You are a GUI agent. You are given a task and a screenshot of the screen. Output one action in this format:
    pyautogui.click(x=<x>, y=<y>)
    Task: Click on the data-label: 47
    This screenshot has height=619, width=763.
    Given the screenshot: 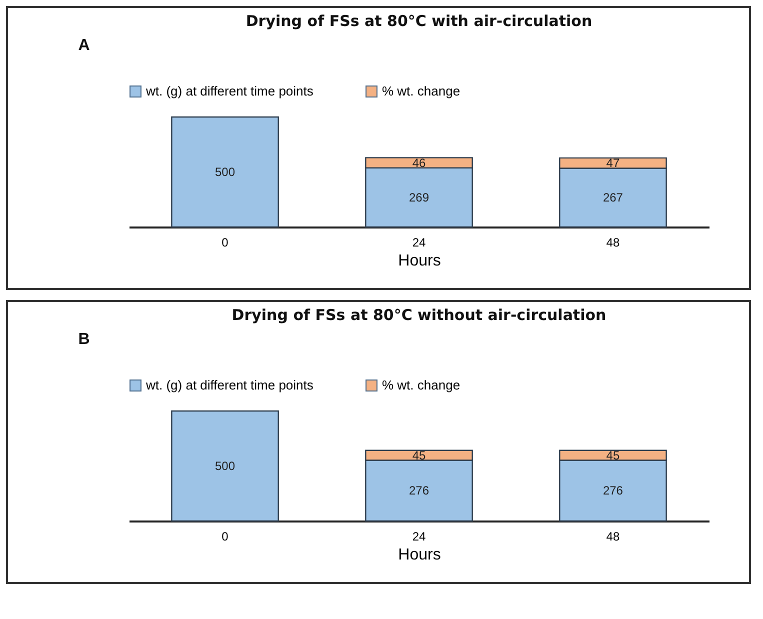 What is the action you would take?
    pyautogui.click(x=613, y=163)
    